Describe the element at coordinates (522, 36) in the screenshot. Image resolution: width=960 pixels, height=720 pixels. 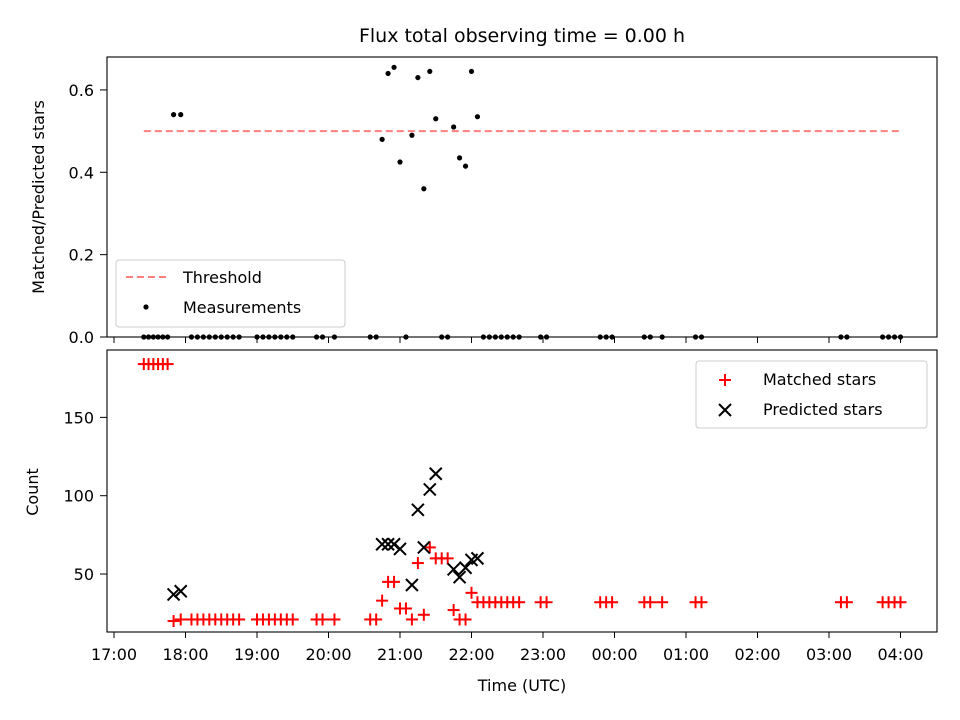
I see `top-chart-title: Flux total observing time = 0.00 h` at that location.